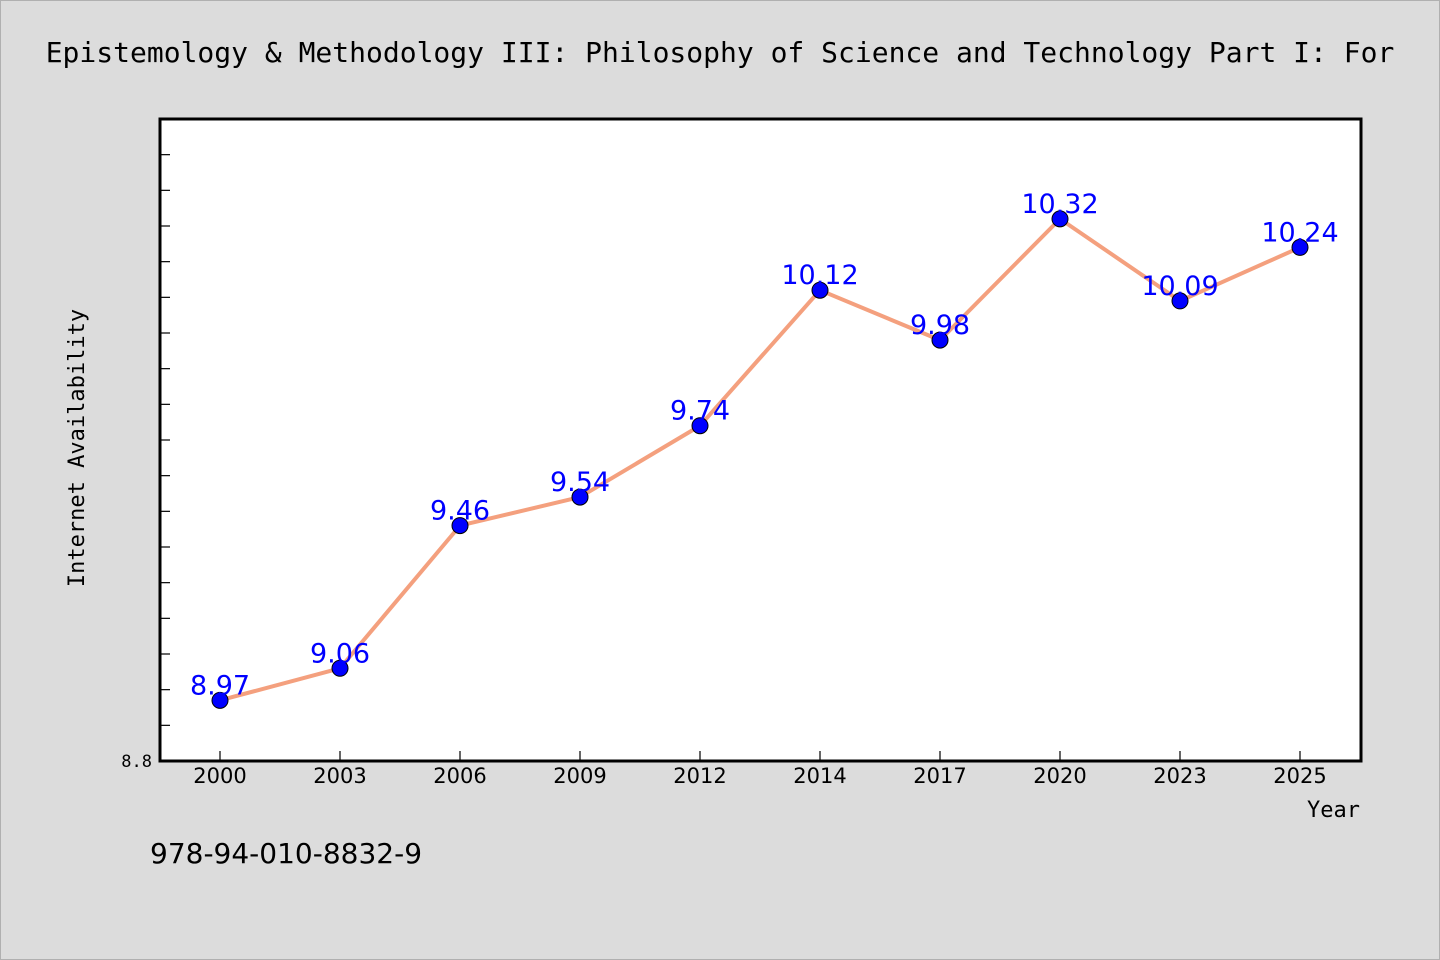  What do you see at coordinates (1179, 776) in the screenshot?
I see `x-tick-label: 2023` at bounding box center [1179, 776].